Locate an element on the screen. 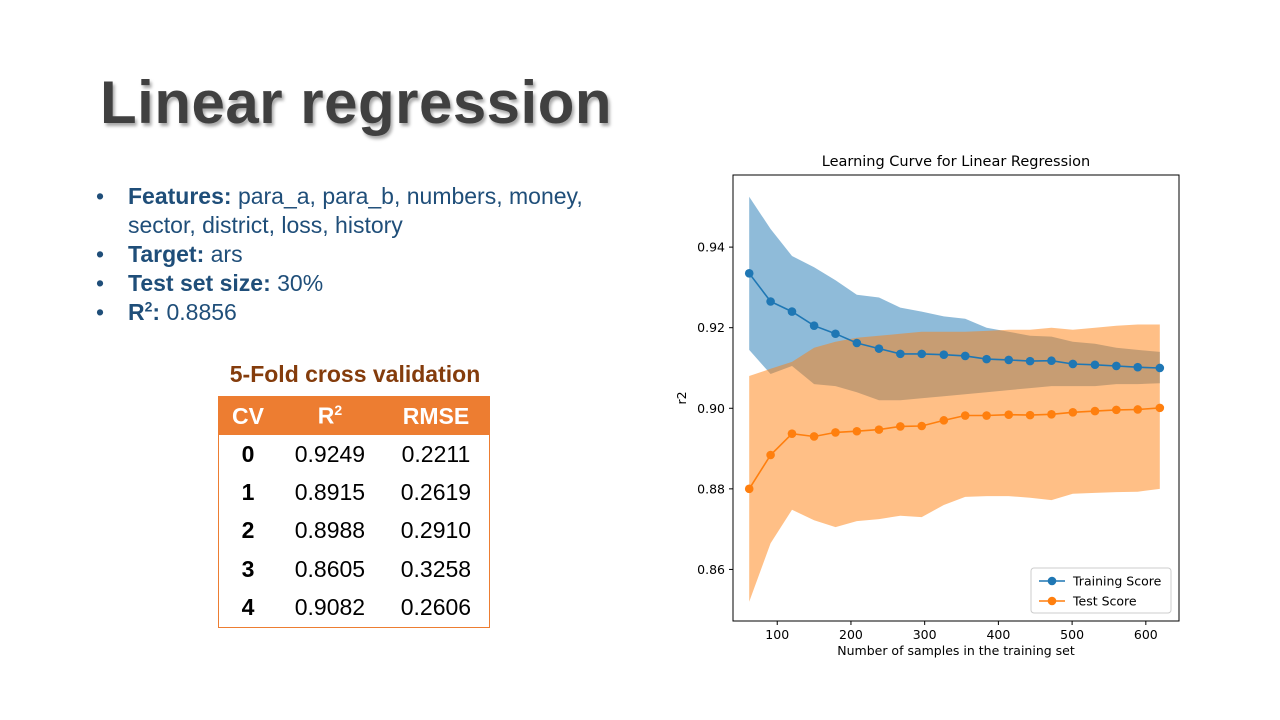  slide-title: Linear regression is located at coordinates (356, 102).